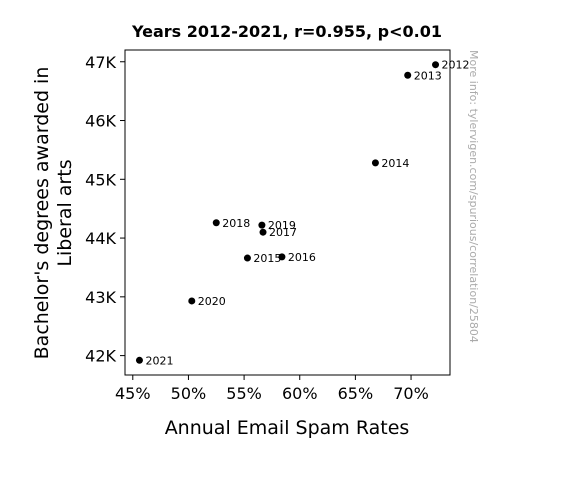 This screenshot has width=575, height=500. Describe the element at coordinates (100, 179) in the screenshot. I see `y-tick-label: 45K` at that location.